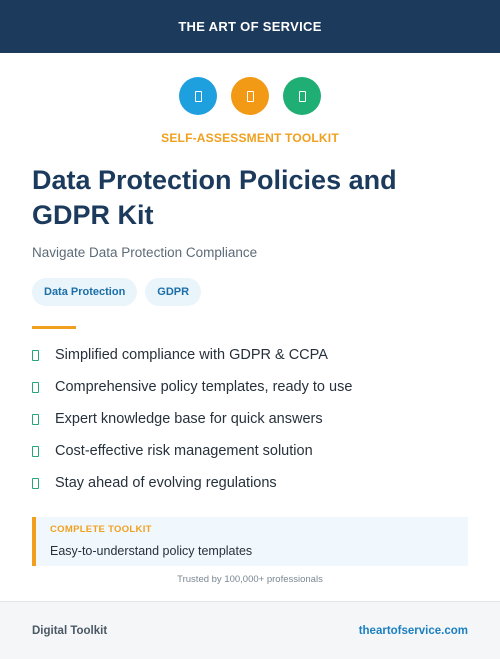 This screenshot has height=659, width=500. What do you see at coordinates (166, 483) in the screenshot?
I see `feature-text: Stay ahead of evolving regulations` at bounding box center [166, 483].